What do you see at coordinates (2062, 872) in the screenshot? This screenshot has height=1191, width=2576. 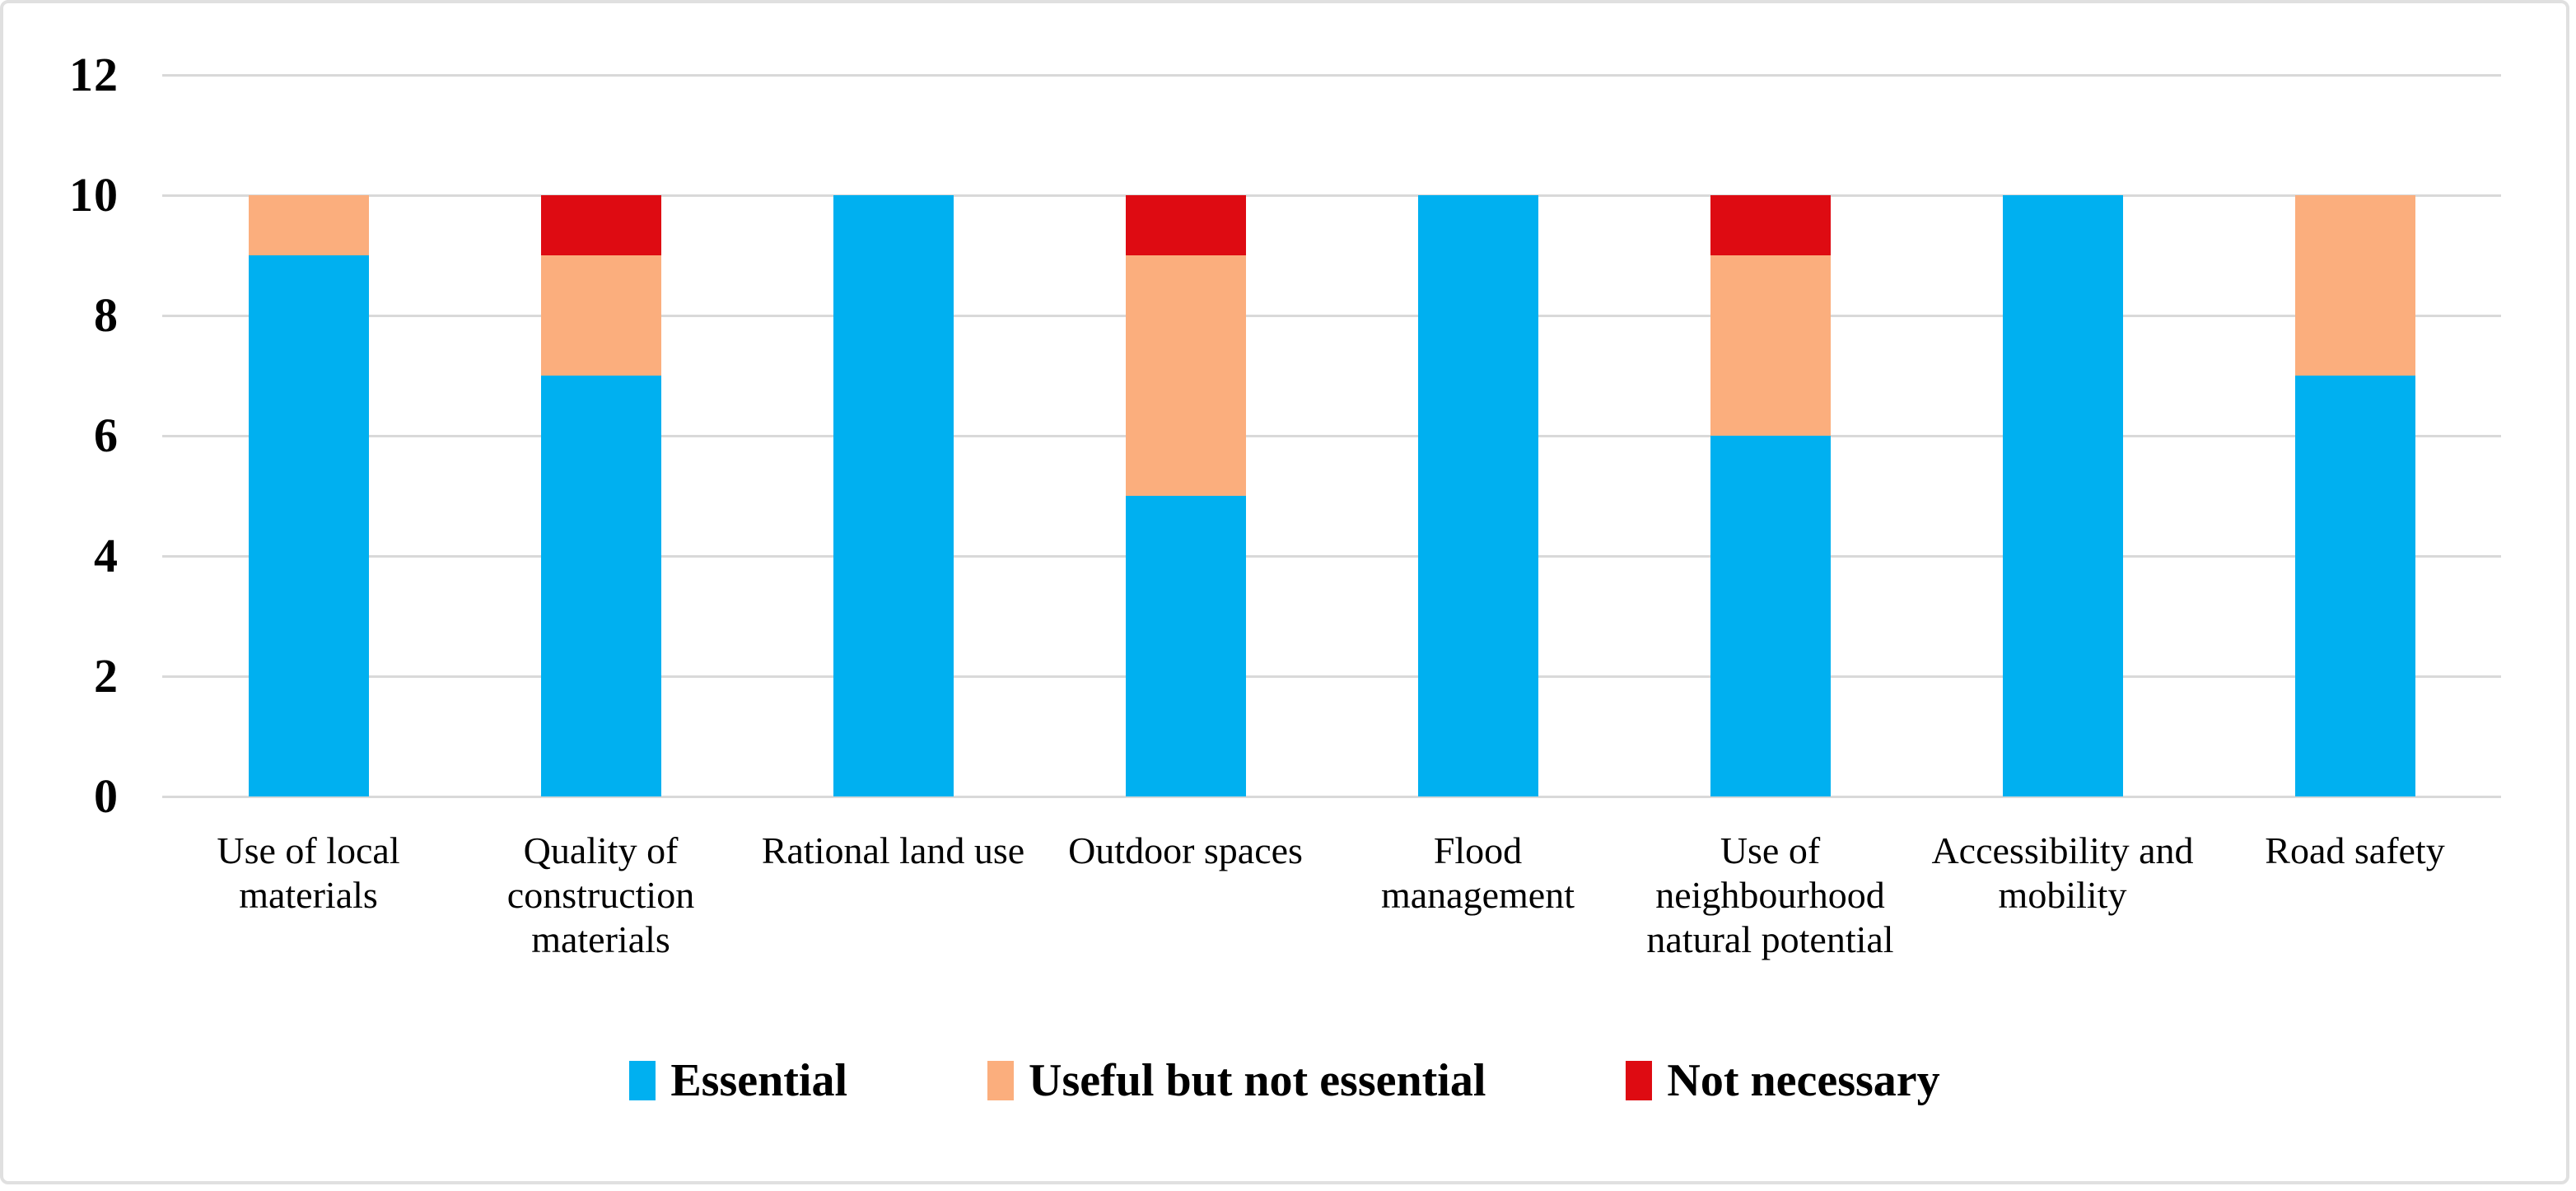 I see `category-label: Accessibility and mobility` at bounding box center [2062, 872].